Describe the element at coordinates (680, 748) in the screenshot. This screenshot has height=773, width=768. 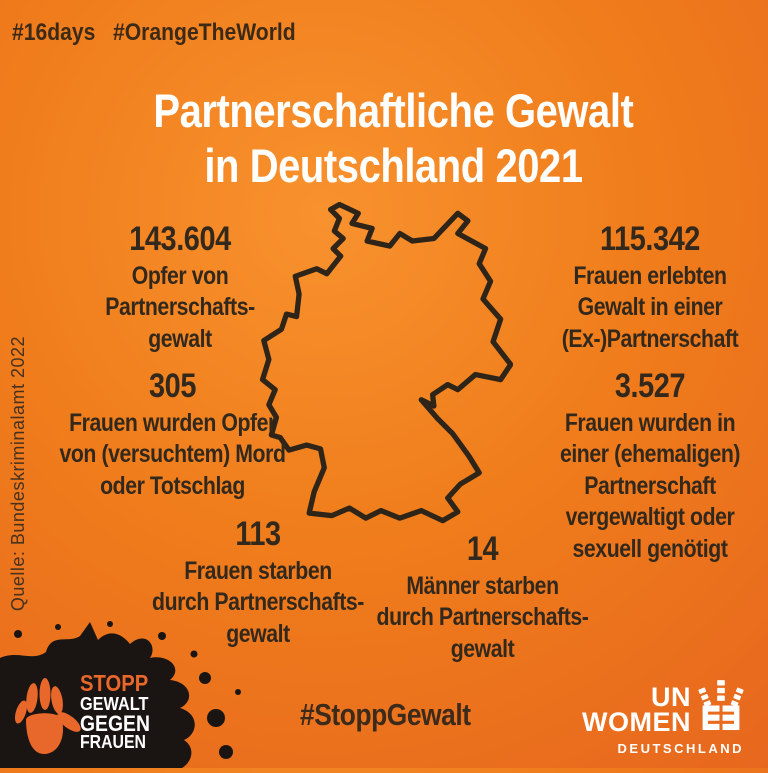
I see `deutschland-label: DEUTSCHLAND` at that location.